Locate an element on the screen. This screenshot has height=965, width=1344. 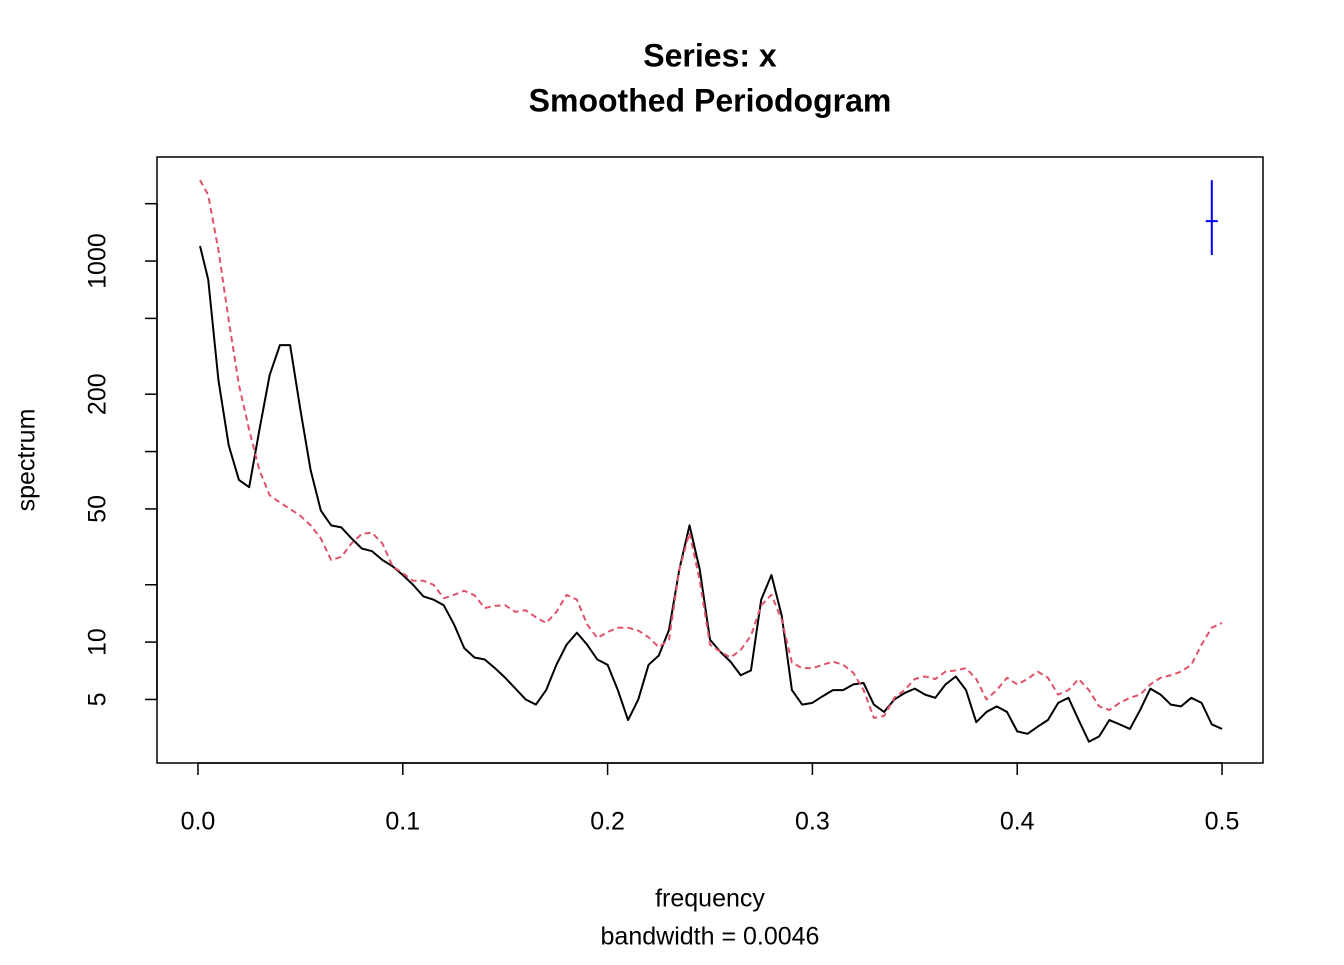
x-tick-label: 0.1 is located at coordinates (402, 822).